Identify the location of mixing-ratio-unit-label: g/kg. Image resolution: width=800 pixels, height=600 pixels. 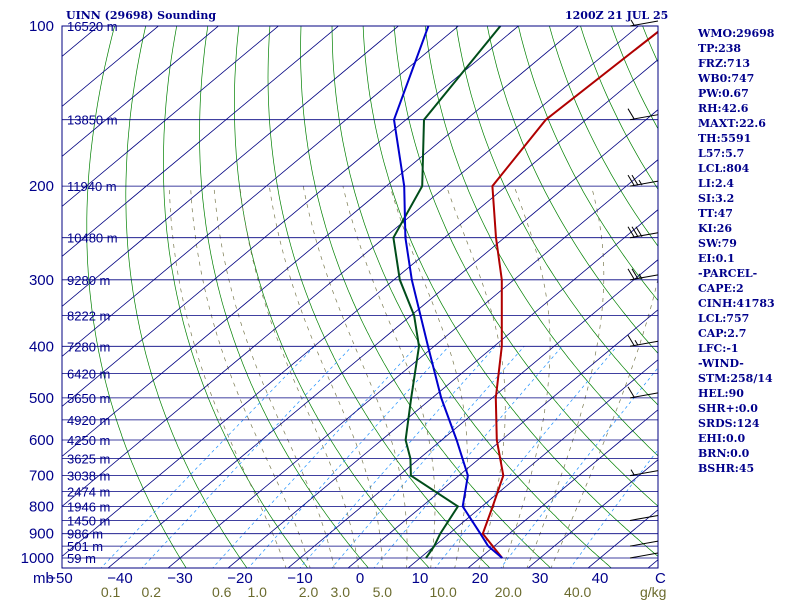
(653, 592).